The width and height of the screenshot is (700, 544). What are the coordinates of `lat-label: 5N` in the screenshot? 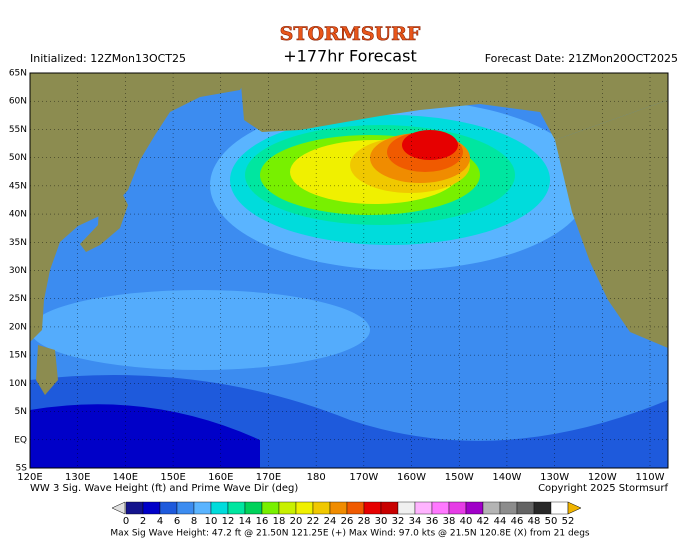 It's located at (21, 412).